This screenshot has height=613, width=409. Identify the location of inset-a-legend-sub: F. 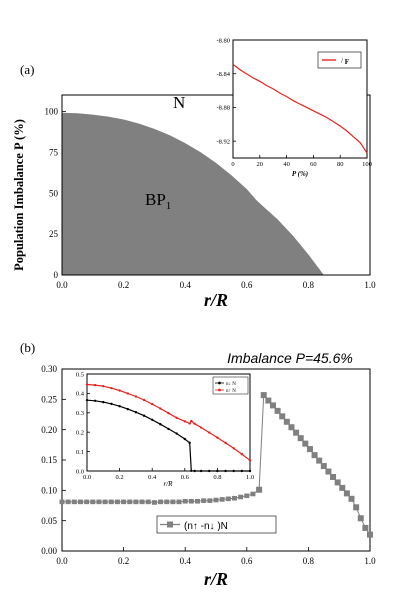
(347, 62).